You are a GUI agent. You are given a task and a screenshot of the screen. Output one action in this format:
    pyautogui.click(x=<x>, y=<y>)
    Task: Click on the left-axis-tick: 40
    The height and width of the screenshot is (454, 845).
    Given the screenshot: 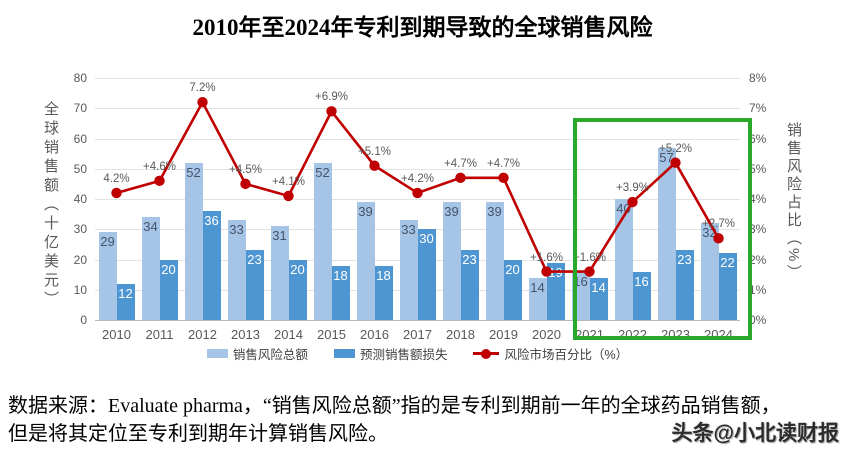 What is the action you would take?
    pyautogui.click(x=80, y=199)
    